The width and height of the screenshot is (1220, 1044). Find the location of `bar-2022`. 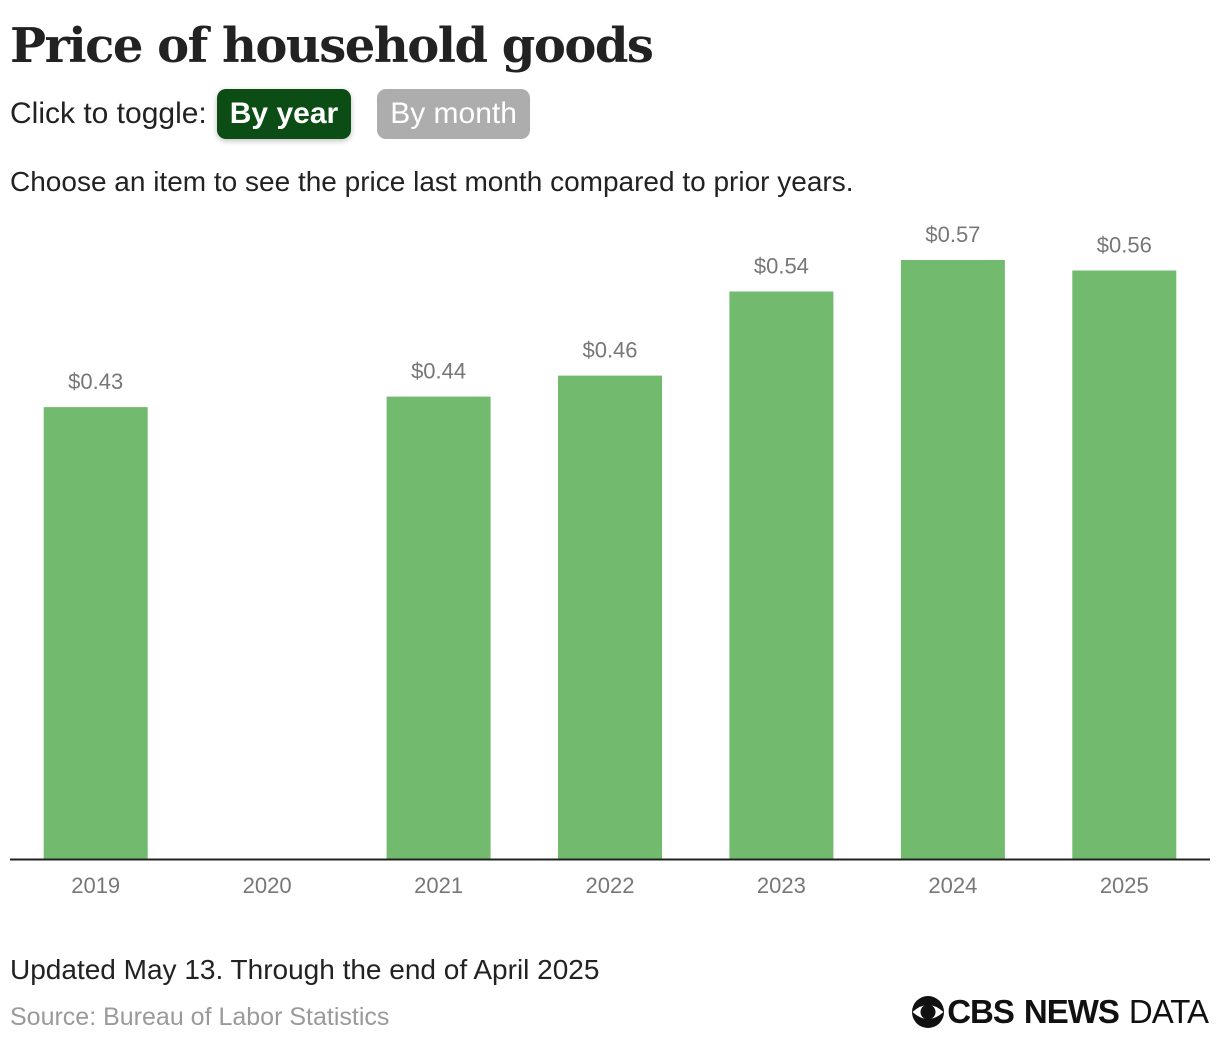

bar-2022 is located at coordinates (610, 617).